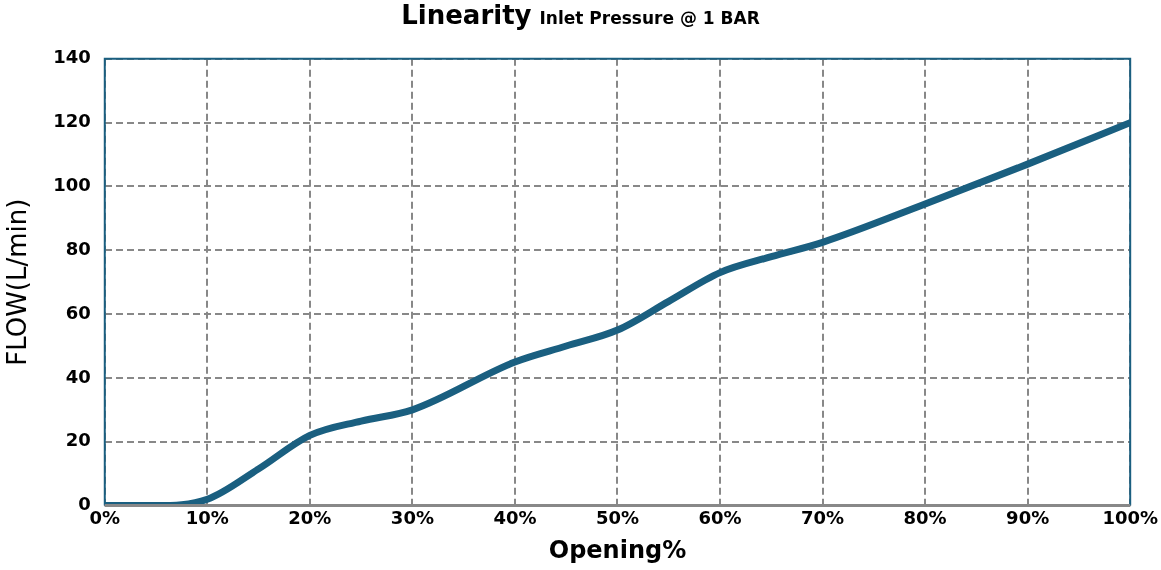 Image resolution: width=1161 pixels, height=570 pixels. I want to click on chart-subtitle: Inlet Pressure @ 1 BAR, so click(649, 18).